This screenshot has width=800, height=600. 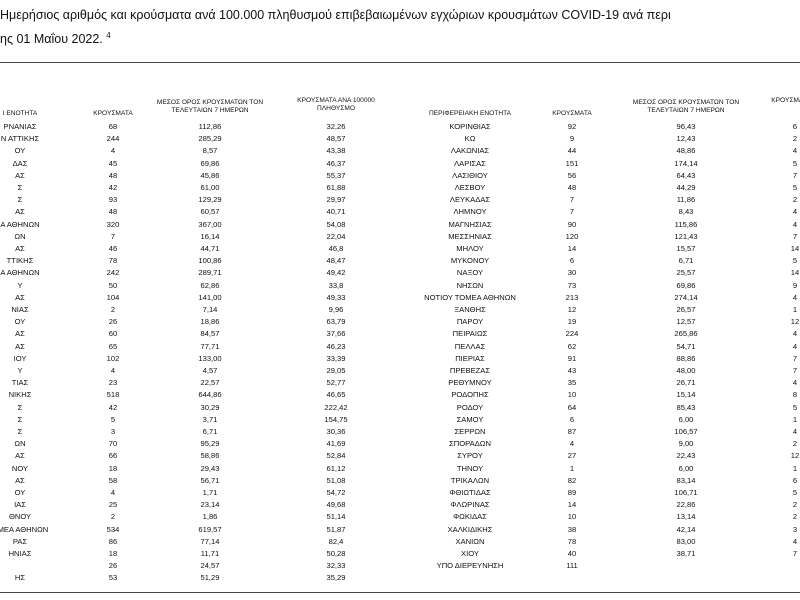 What do you see at coordinates (336, 309) in the screenshot?
I see `cell-value: 9,96` at bounding box center [336, 309].